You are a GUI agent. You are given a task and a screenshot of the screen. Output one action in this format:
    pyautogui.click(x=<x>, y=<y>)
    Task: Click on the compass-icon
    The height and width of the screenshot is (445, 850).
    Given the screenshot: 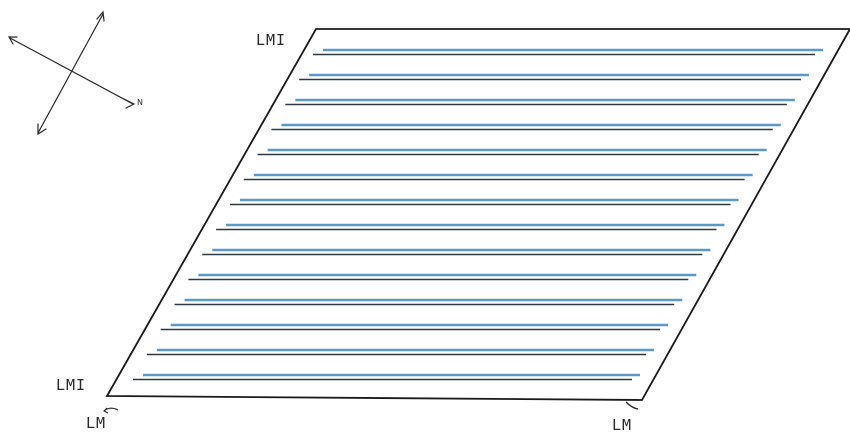 What is the action you would take?
    pyautogui.click(x=71, y=73)
    